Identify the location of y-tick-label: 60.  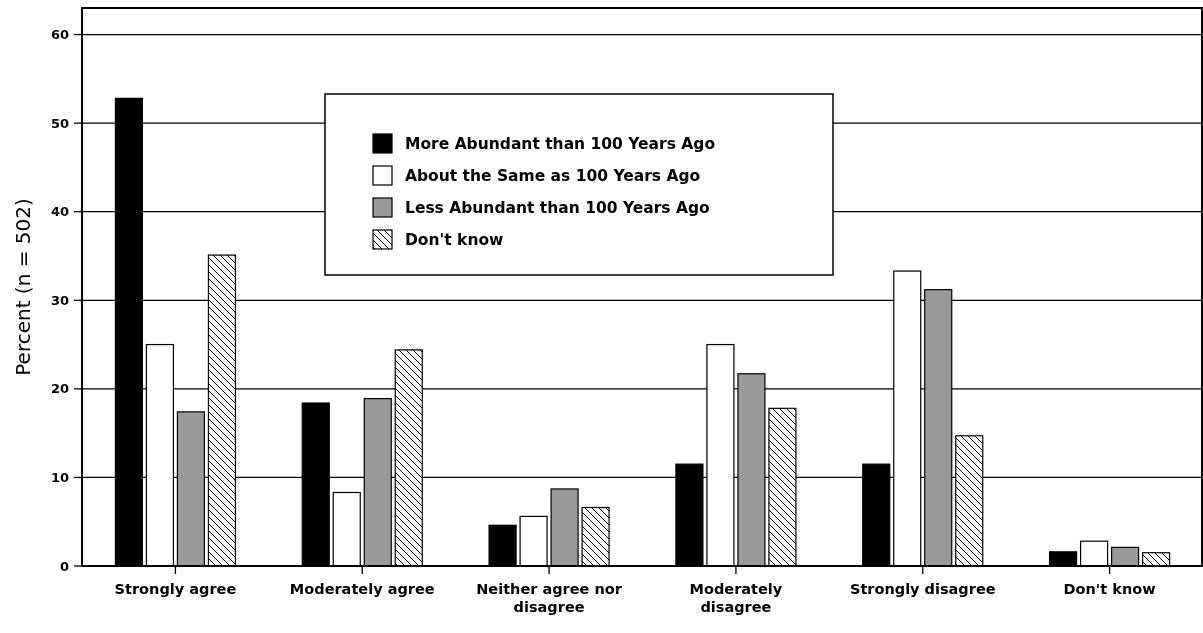
(59, 35).